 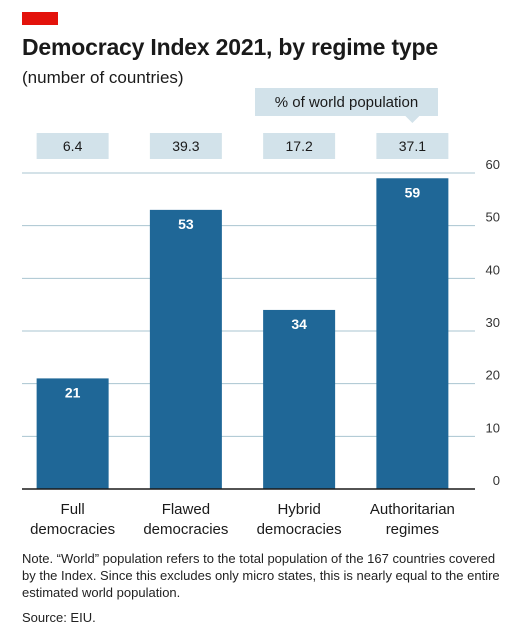 I want to click on bar-value-label: 34, so click(x=299, y=324).